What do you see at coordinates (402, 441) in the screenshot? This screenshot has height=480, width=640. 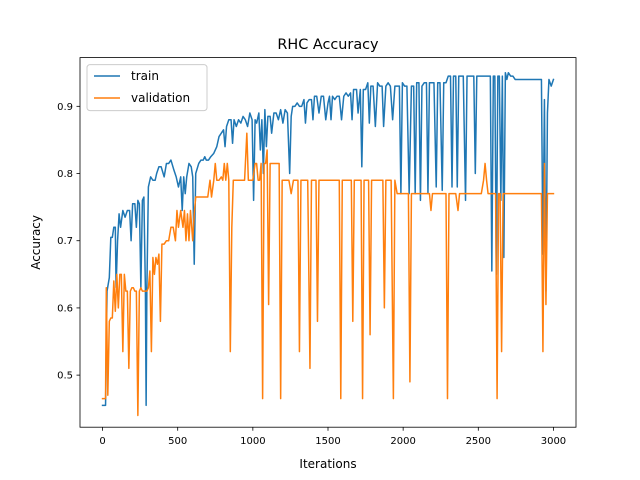 I see `x-tick-label: 2000` at bounding box center [402, 441].